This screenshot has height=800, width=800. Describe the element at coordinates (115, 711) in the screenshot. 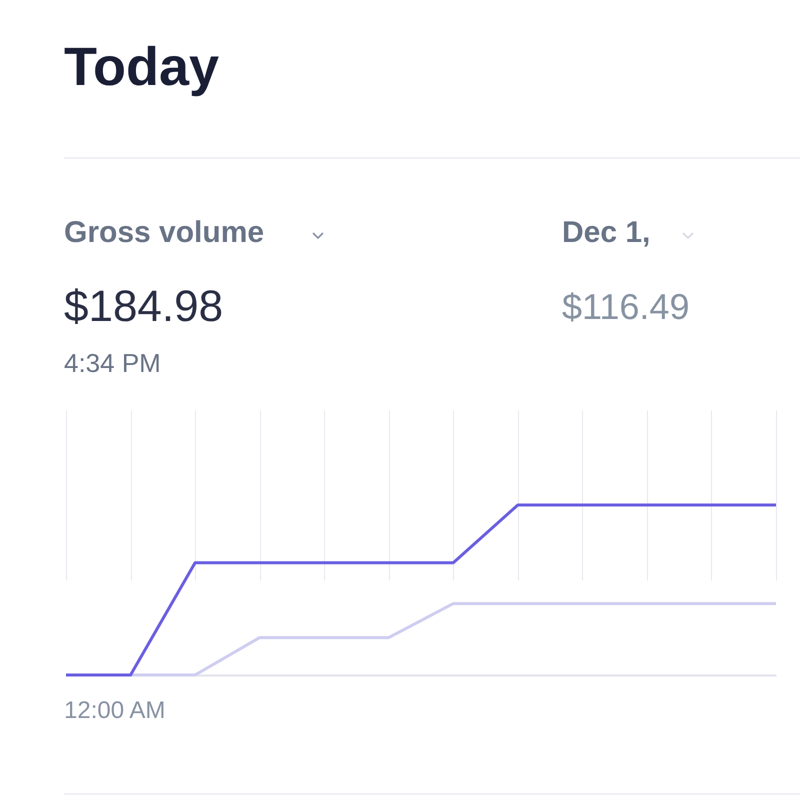

I see `text: 12:00 AM` at that location.